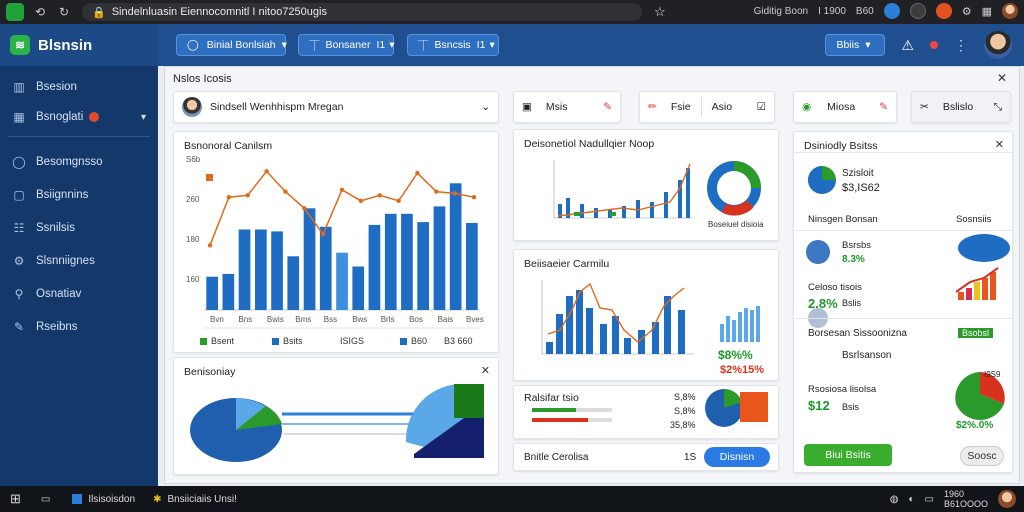 The height and width of the screenshot is (512, 1024). I want to click on primary-button: Disnisn, so click(737, 457).